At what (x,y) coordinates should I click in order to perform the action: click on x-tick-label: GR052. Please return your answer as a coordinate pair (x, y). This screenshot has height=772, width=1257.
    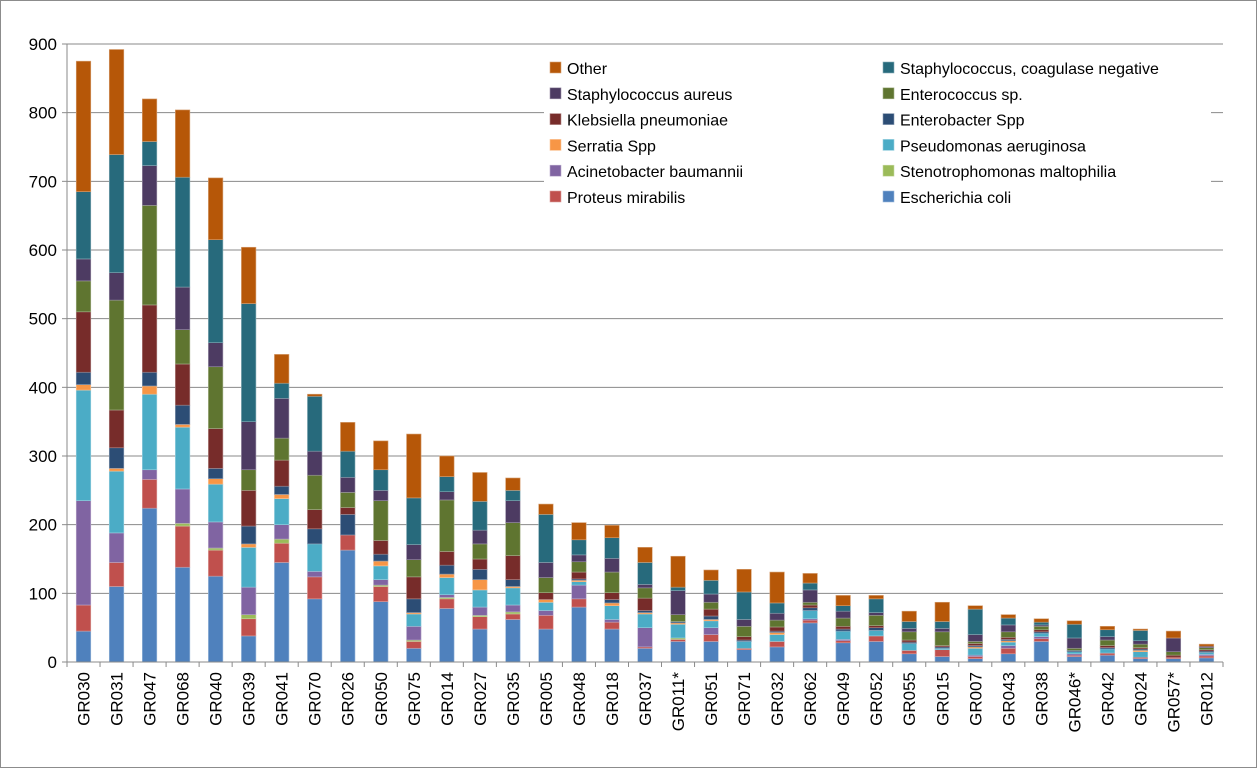
    Looking at the image, I should click on (876, 699).